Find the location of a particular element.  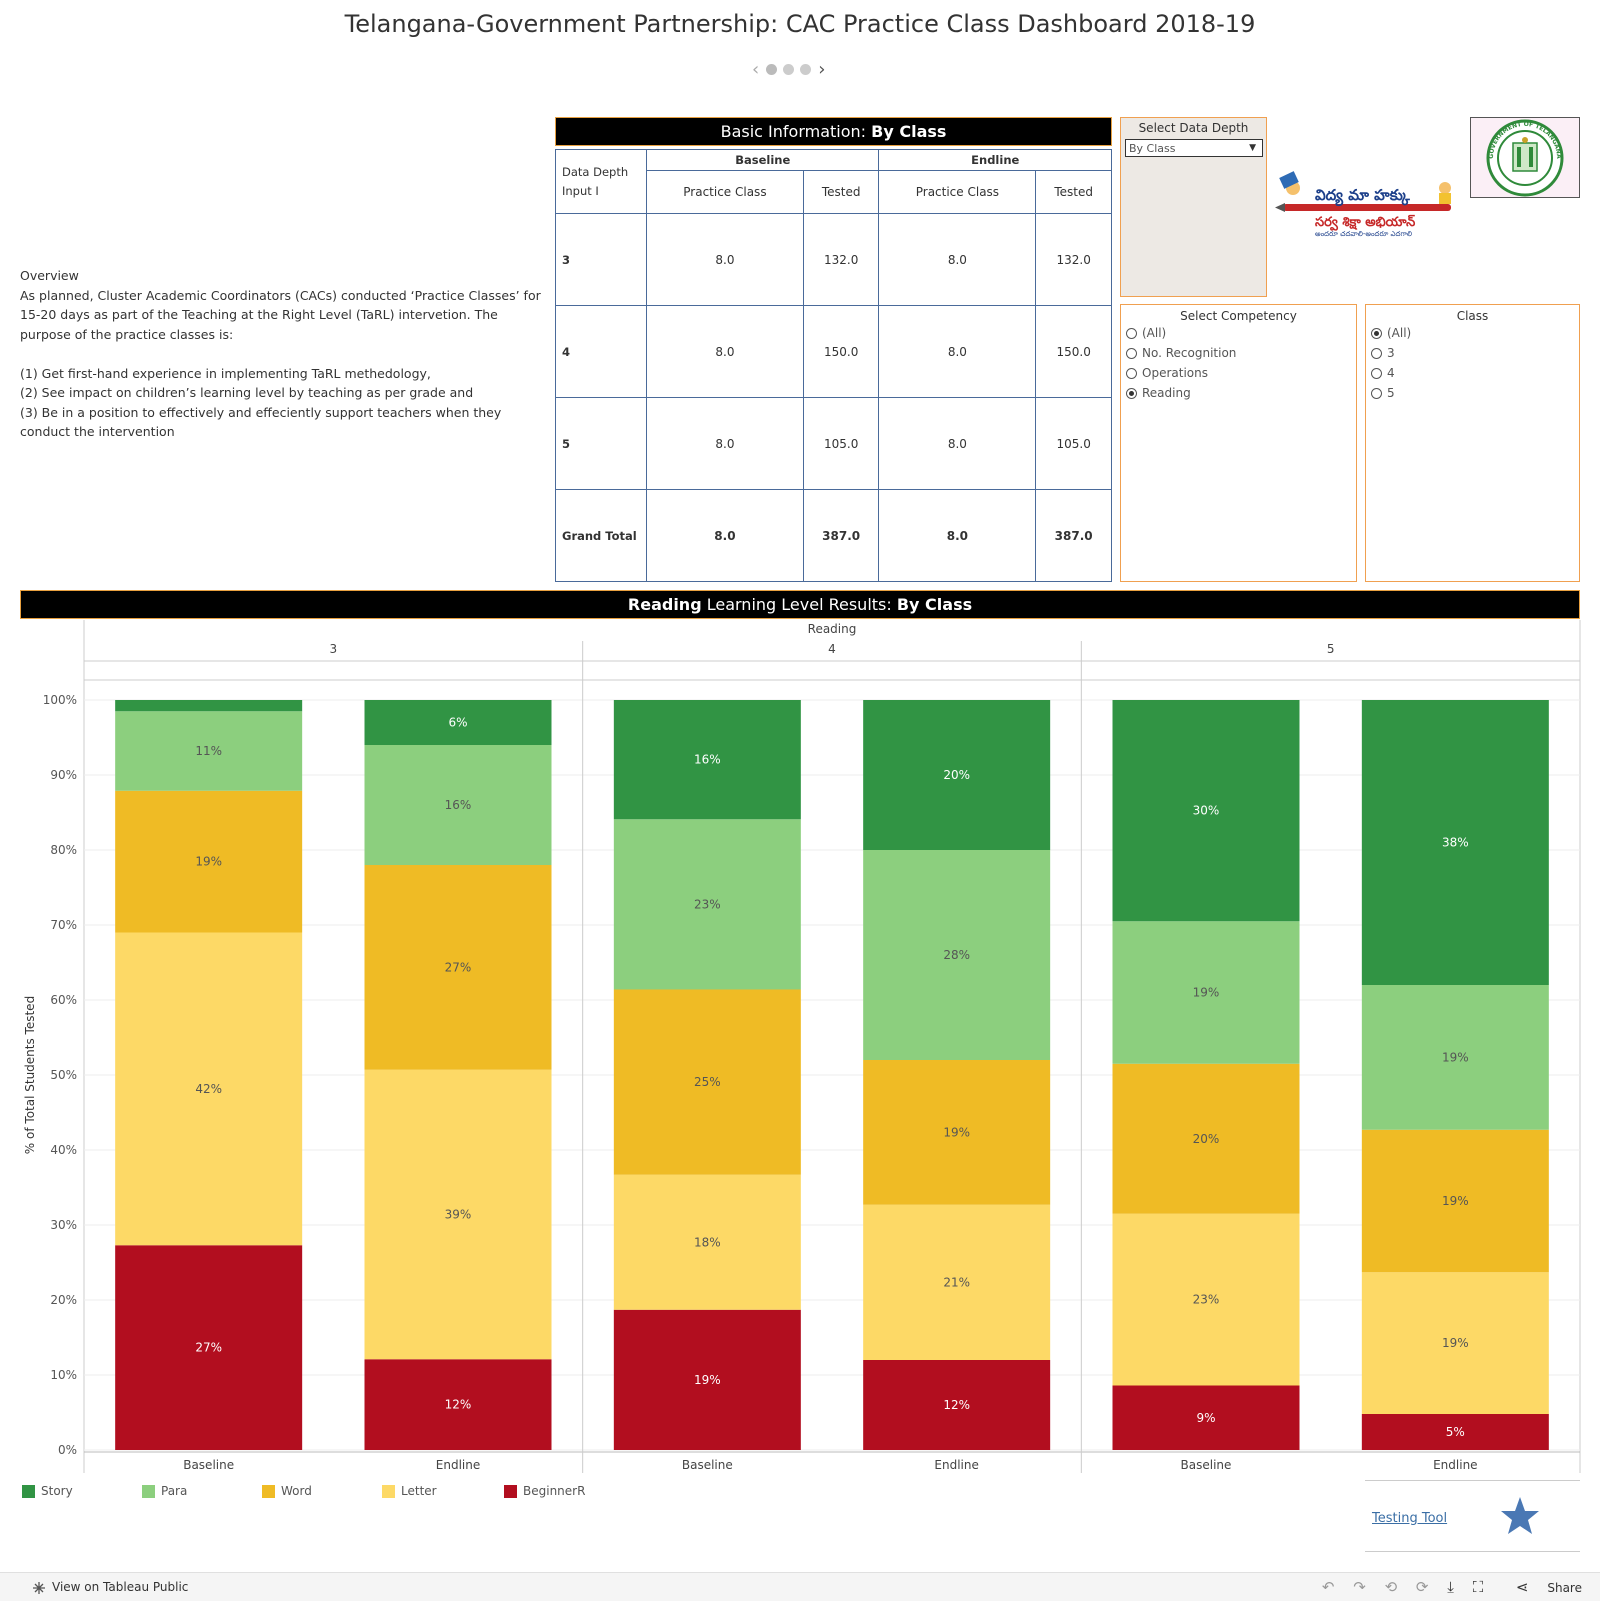

undo-icon: ↶ is located at coordinates (1328, 1587).